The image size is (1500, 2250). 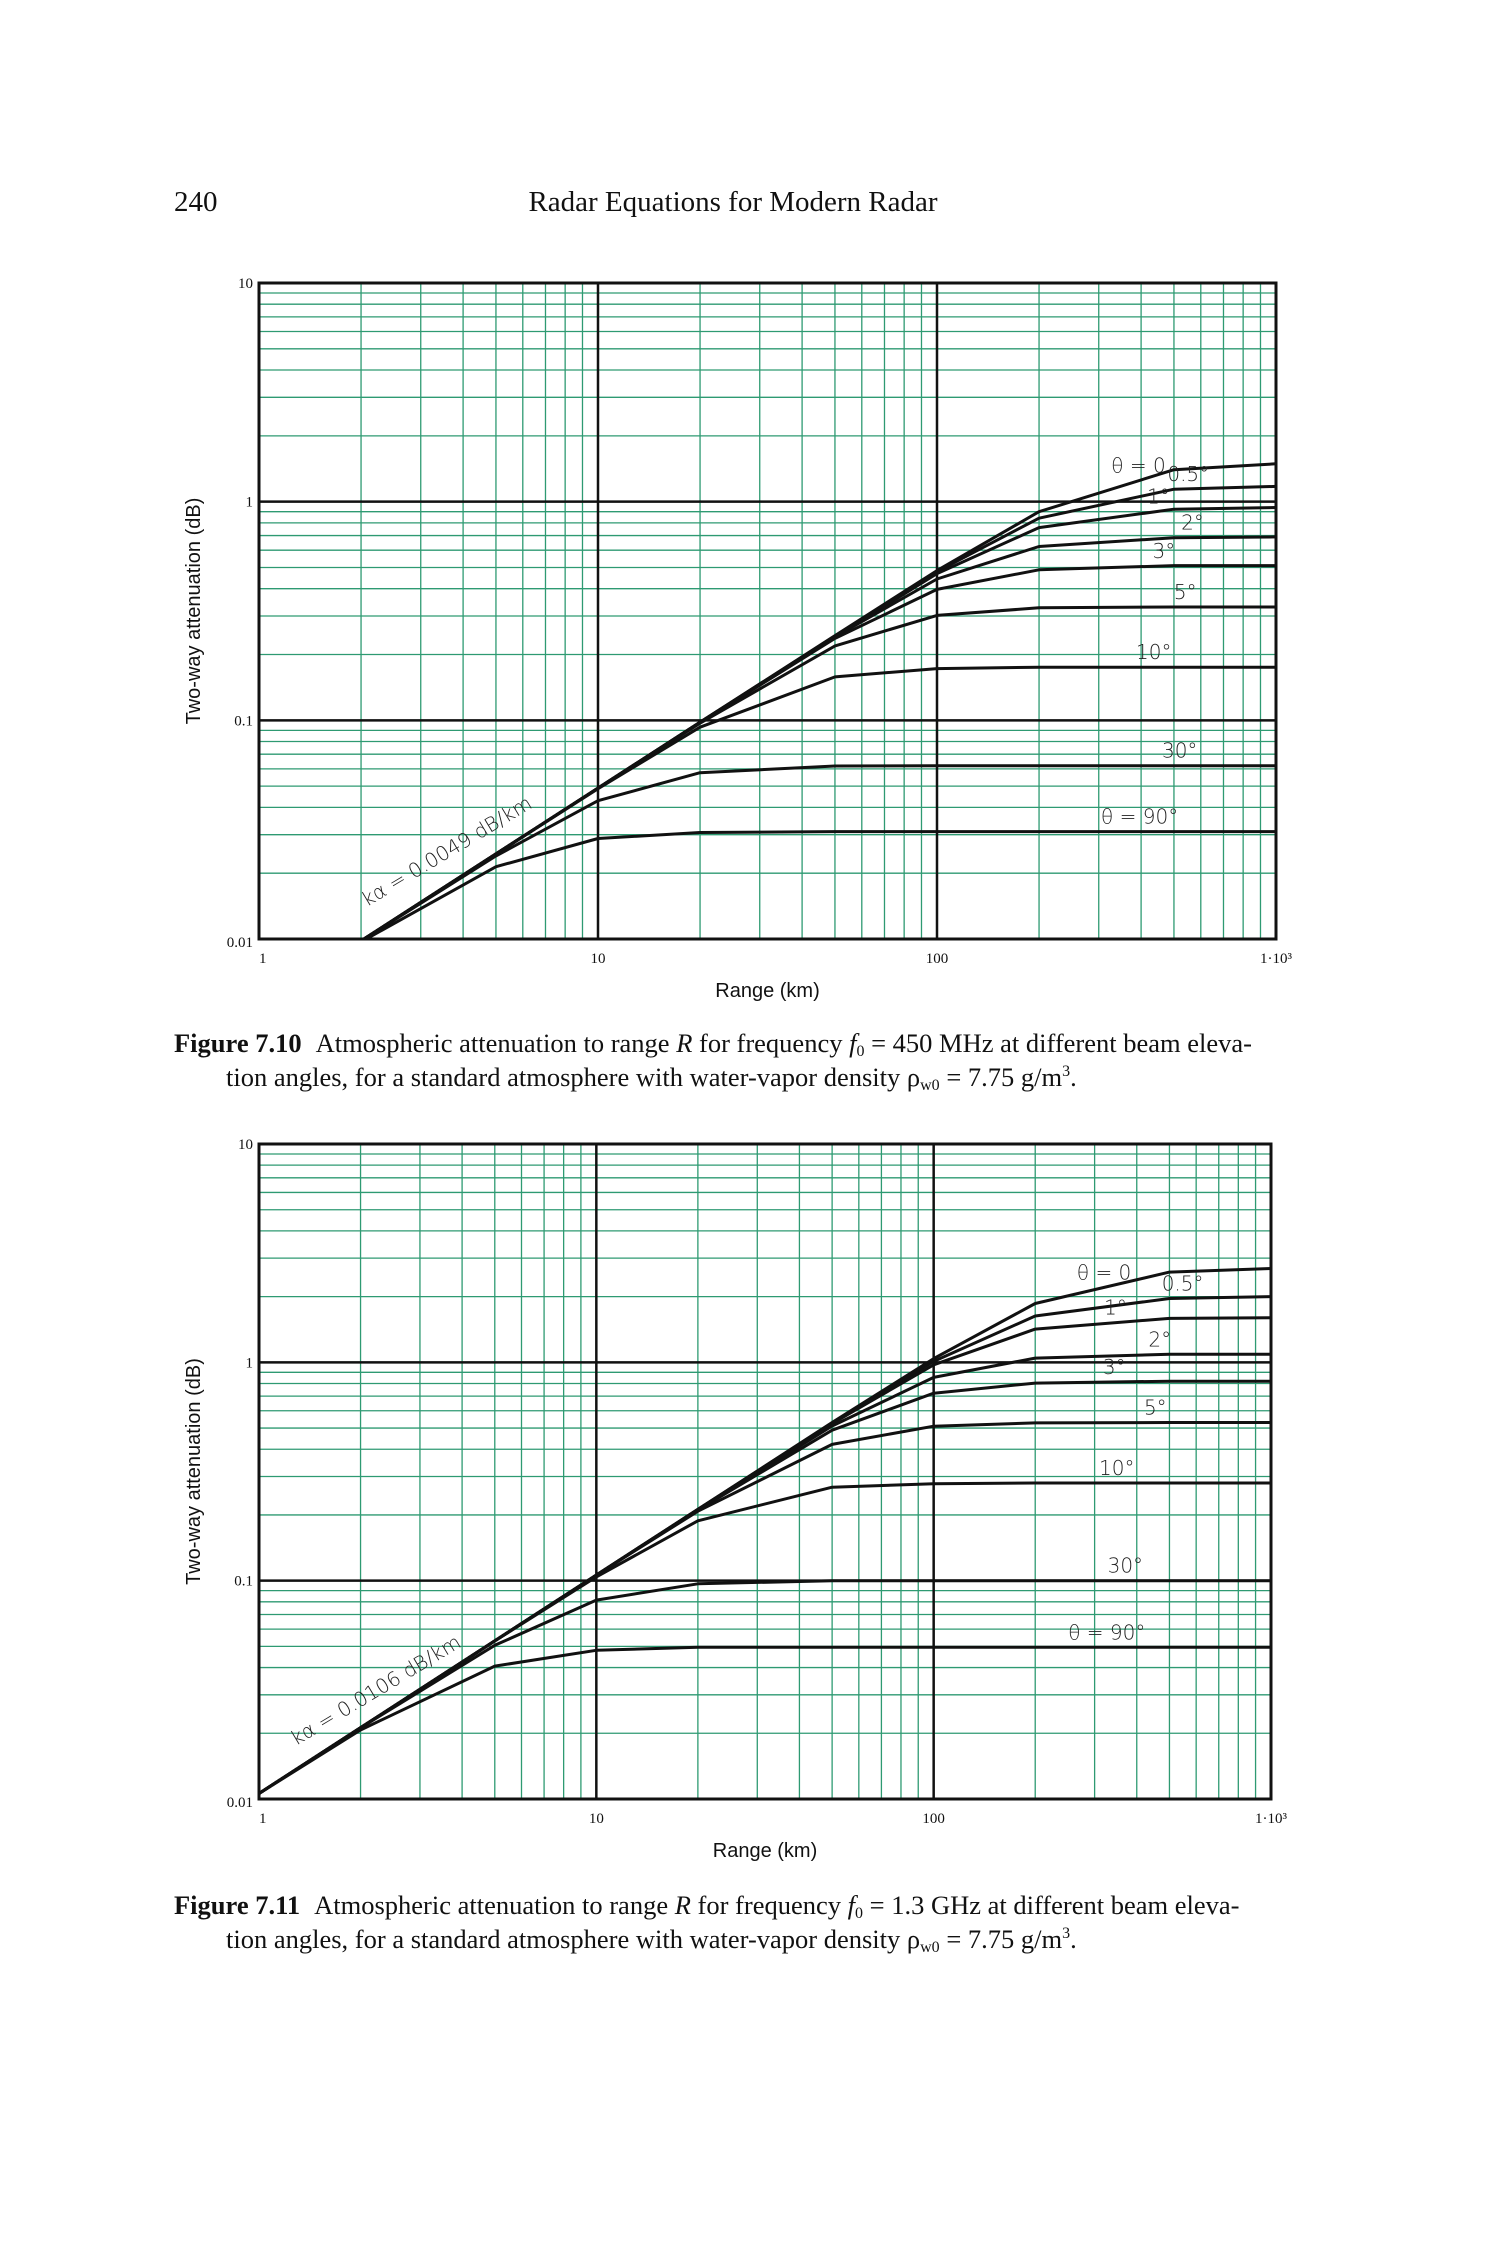 What do you see at coordinates (238, 1043) in the screenshot?
I see `figure-label: Figure 7.10` at bounding box center [238, 1043].